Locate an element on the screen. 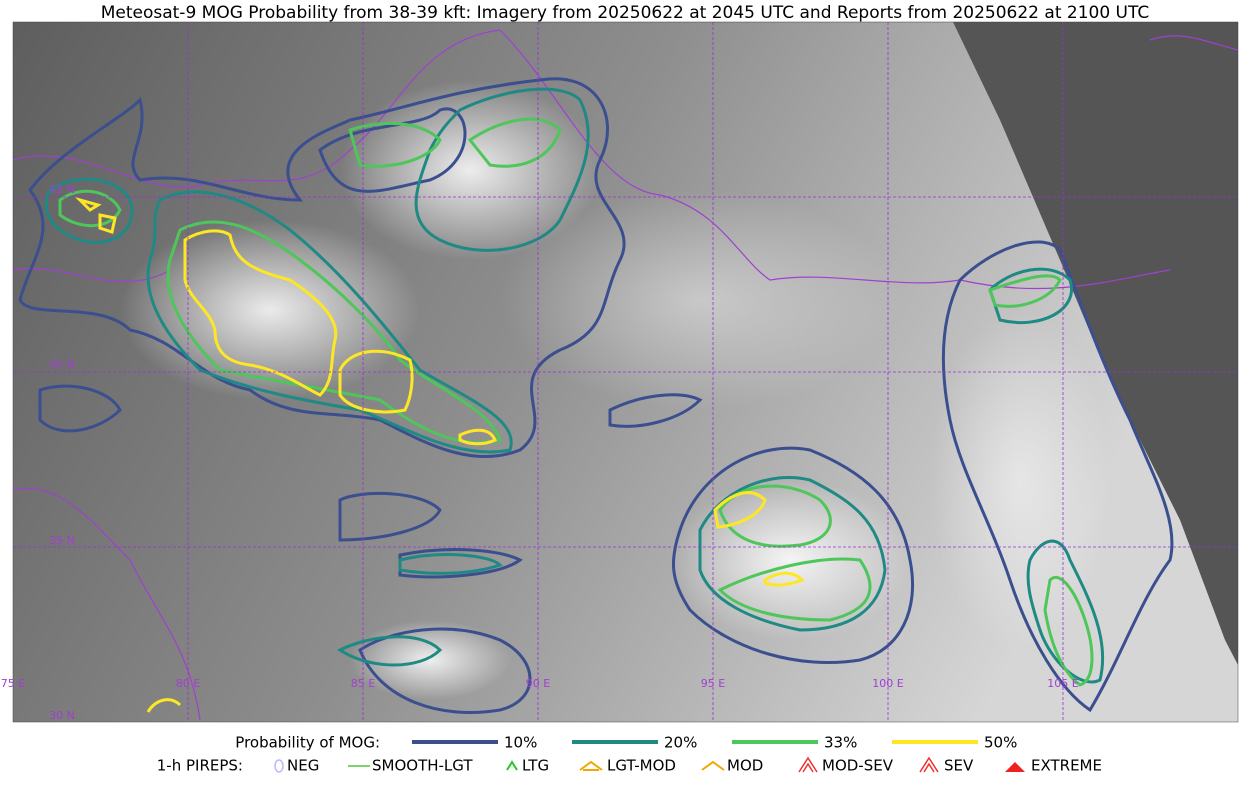 Image resolution: width=1250 pixels, height=786 pixels. legend-label: 33% is located at coordinates (840, 743).